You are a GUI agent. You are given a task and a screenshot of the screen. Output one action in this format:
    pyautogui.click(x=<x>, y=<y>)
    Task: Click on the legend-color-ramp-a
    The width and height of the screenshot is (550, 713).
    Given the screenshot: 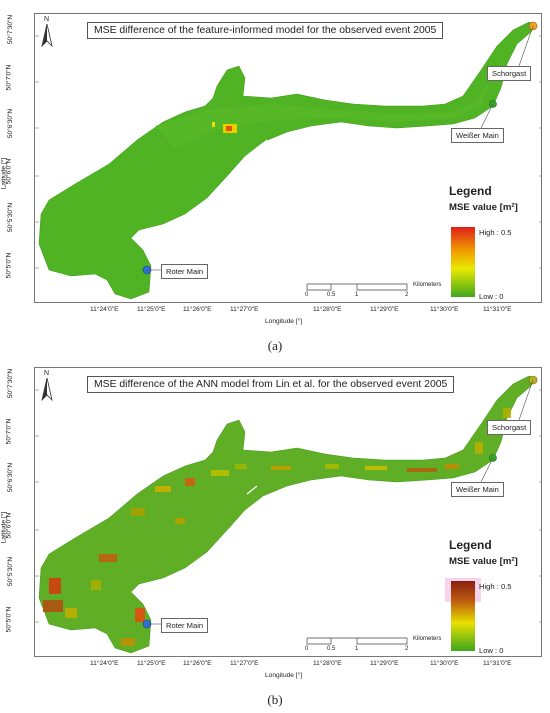 What is the action you would take?
    pyautogui.click(x=463, y=262)
    